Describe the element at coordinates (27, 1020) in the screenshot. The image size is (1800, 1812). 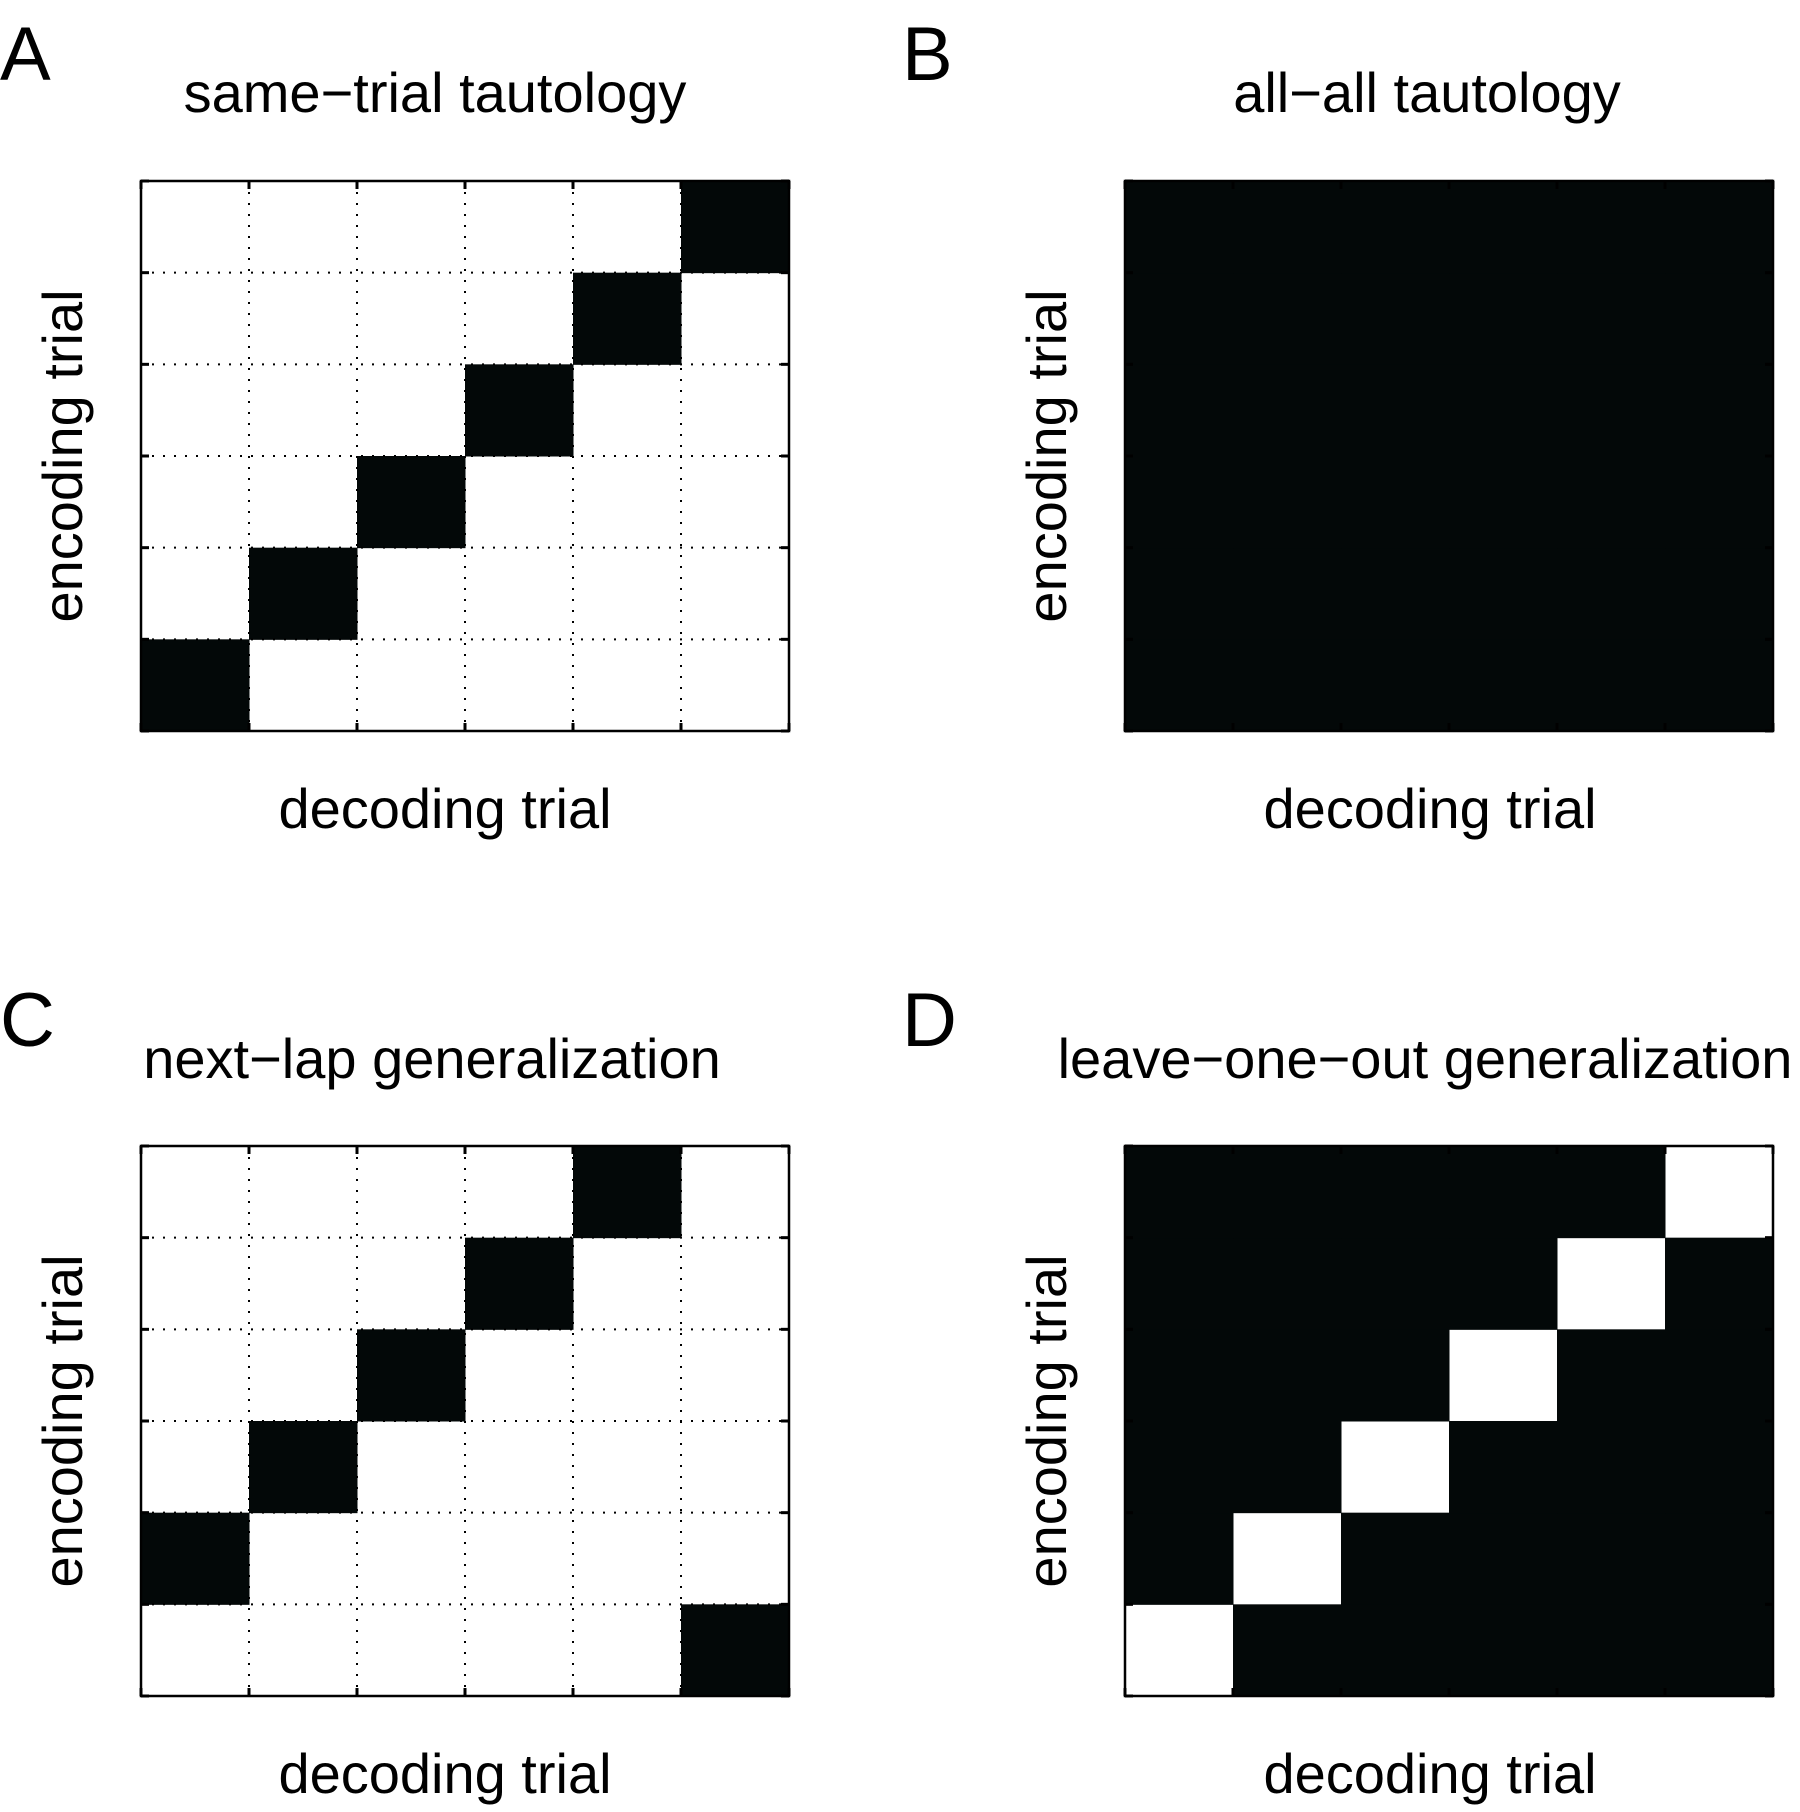
I see `panel-letter: C` at that location.